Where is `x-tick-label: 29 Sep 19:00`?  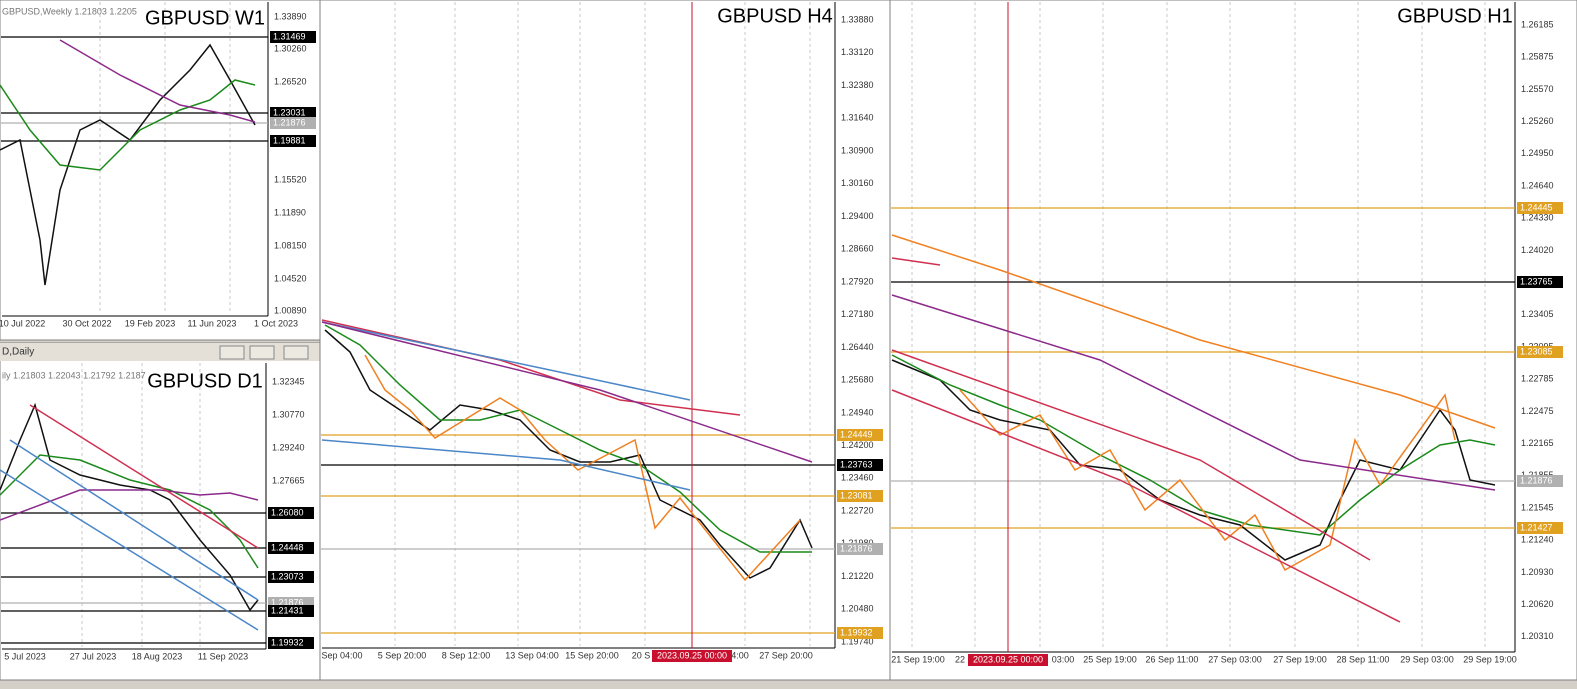
x-tick-label: 29 Sep 19:00 is located at coordinates (1490, 659).